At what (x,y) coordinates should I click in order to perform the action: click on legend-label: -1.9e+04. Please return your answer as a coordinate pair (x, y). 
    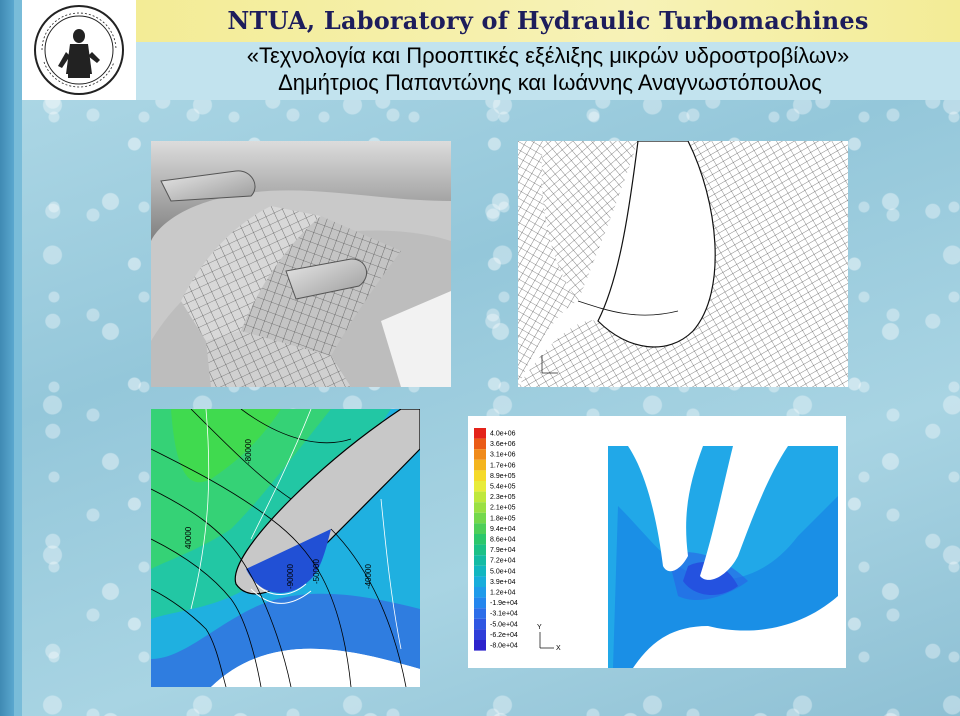
    Looking at the image, I should click on (504, 603).